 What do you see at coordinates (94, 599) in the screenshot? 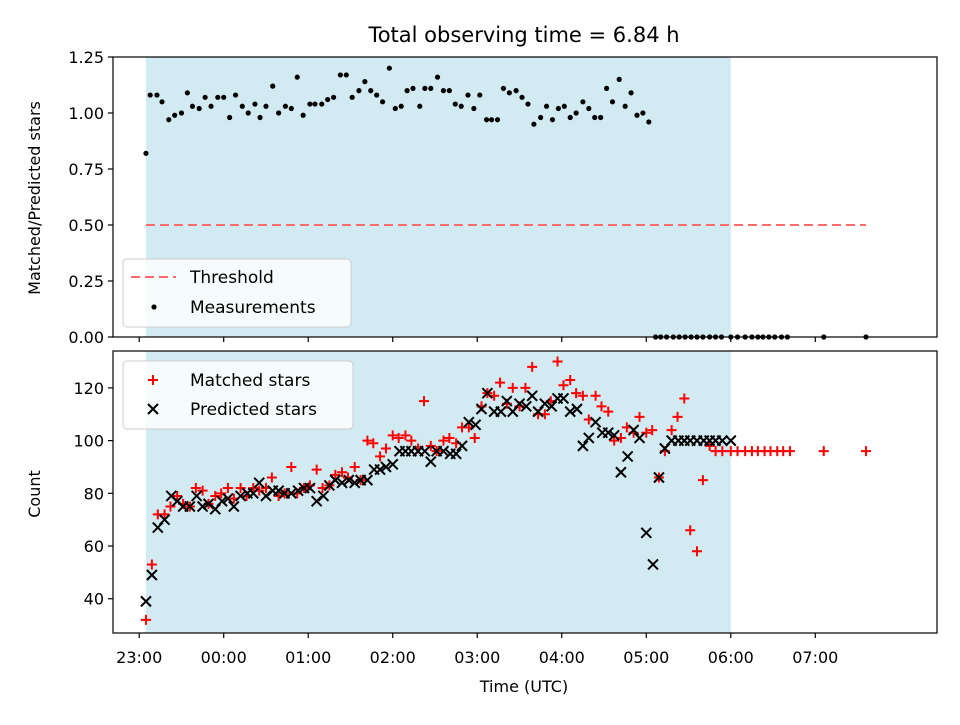
I see `bottom-y-tick-label: 40` at bounding box center [94, 599].